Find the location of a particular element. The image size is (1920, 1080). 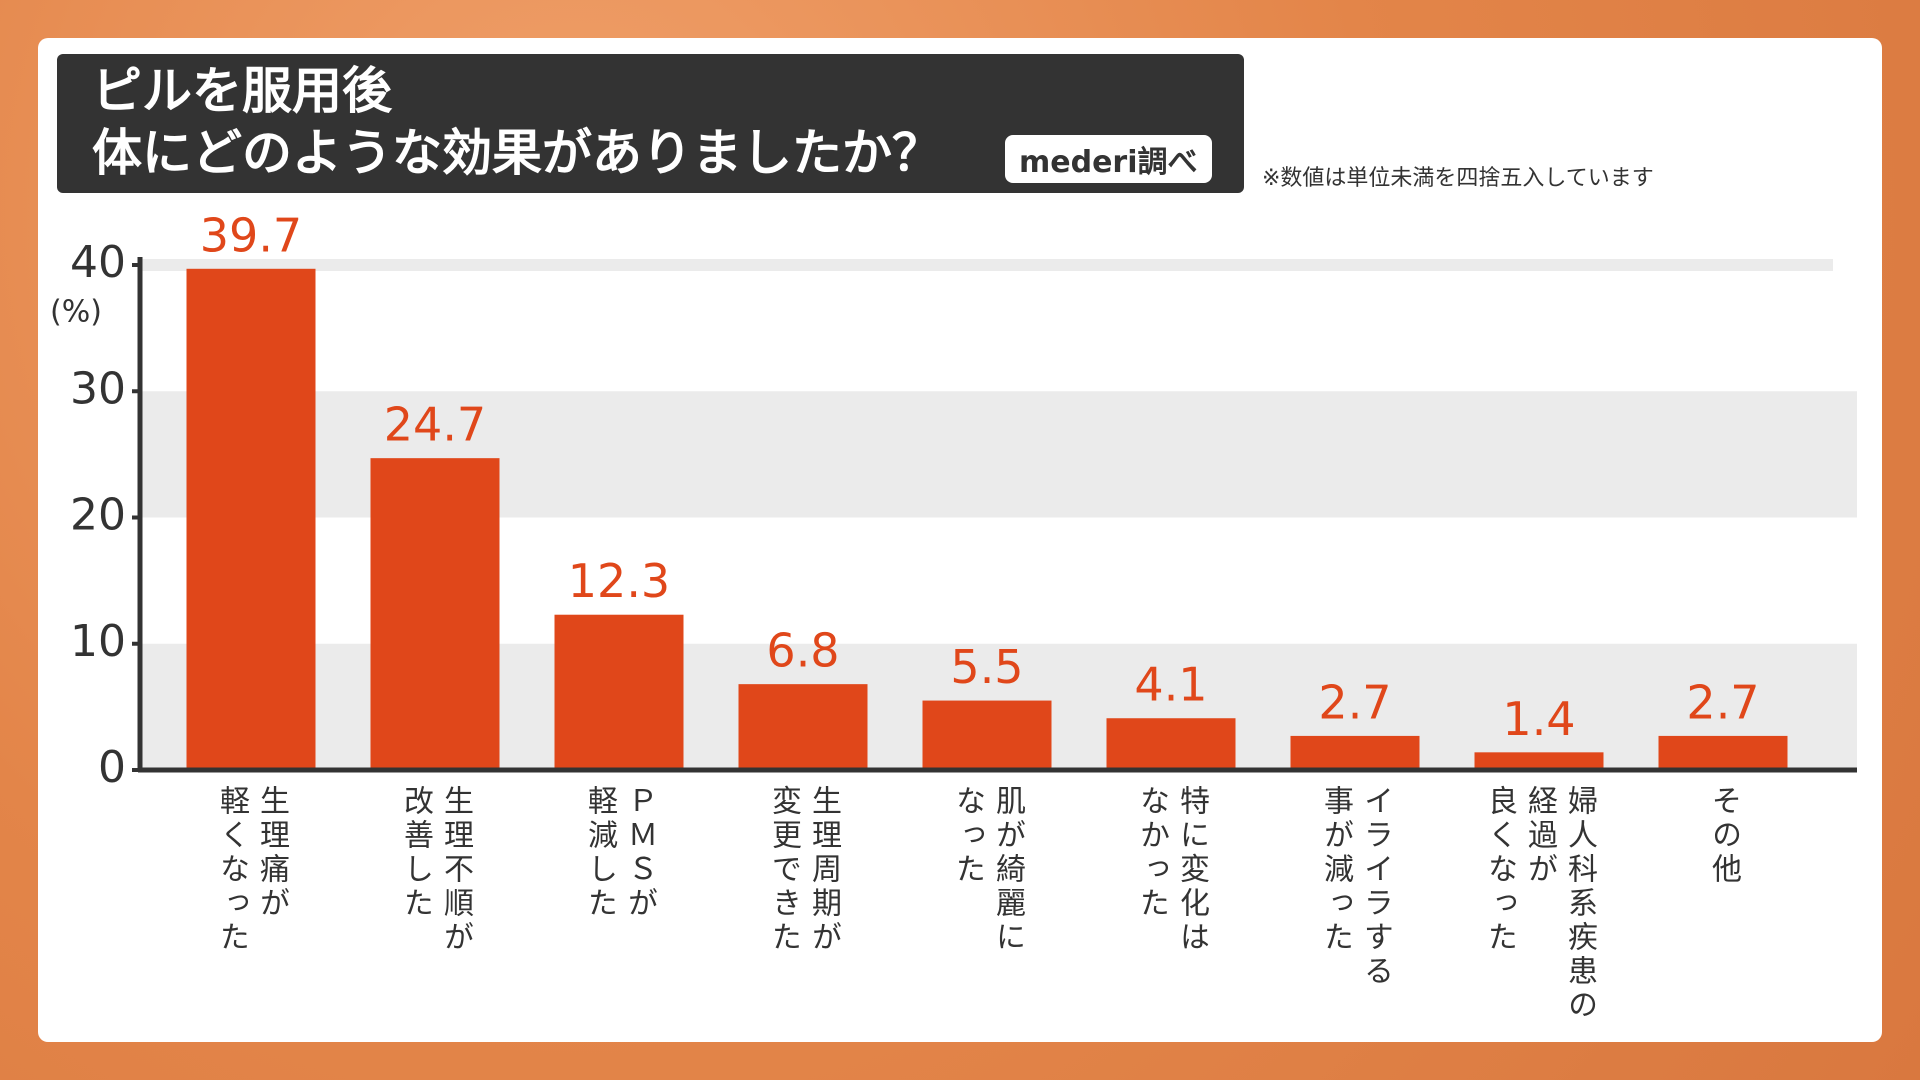

value-label: 4.1 is located at coordinates (1170, 685).